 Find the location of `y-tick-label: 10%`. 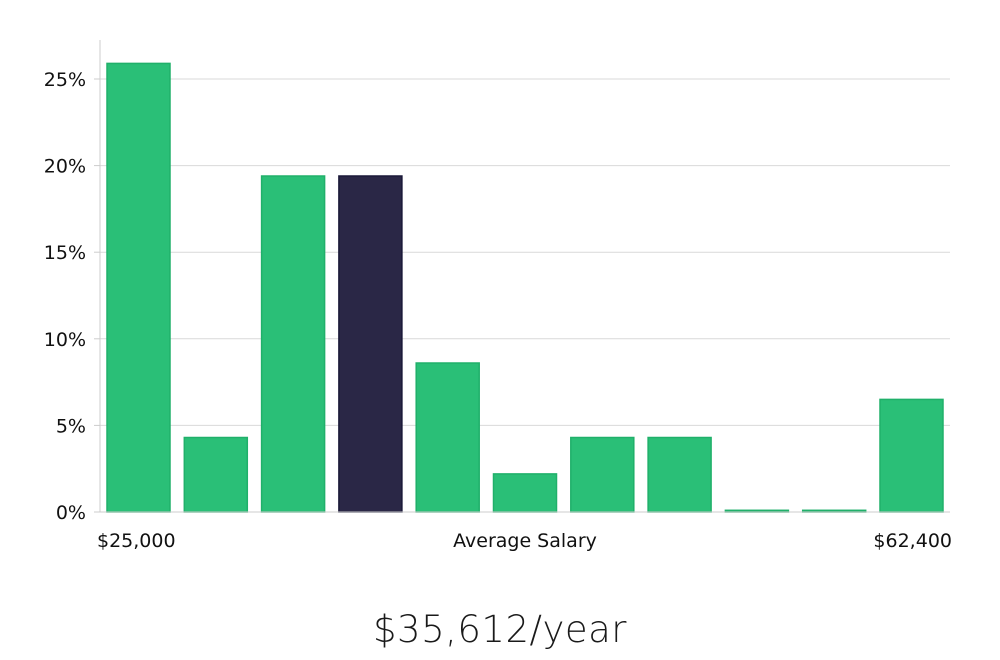

y-tick-label: 10% is located at coordinates (65, 340).